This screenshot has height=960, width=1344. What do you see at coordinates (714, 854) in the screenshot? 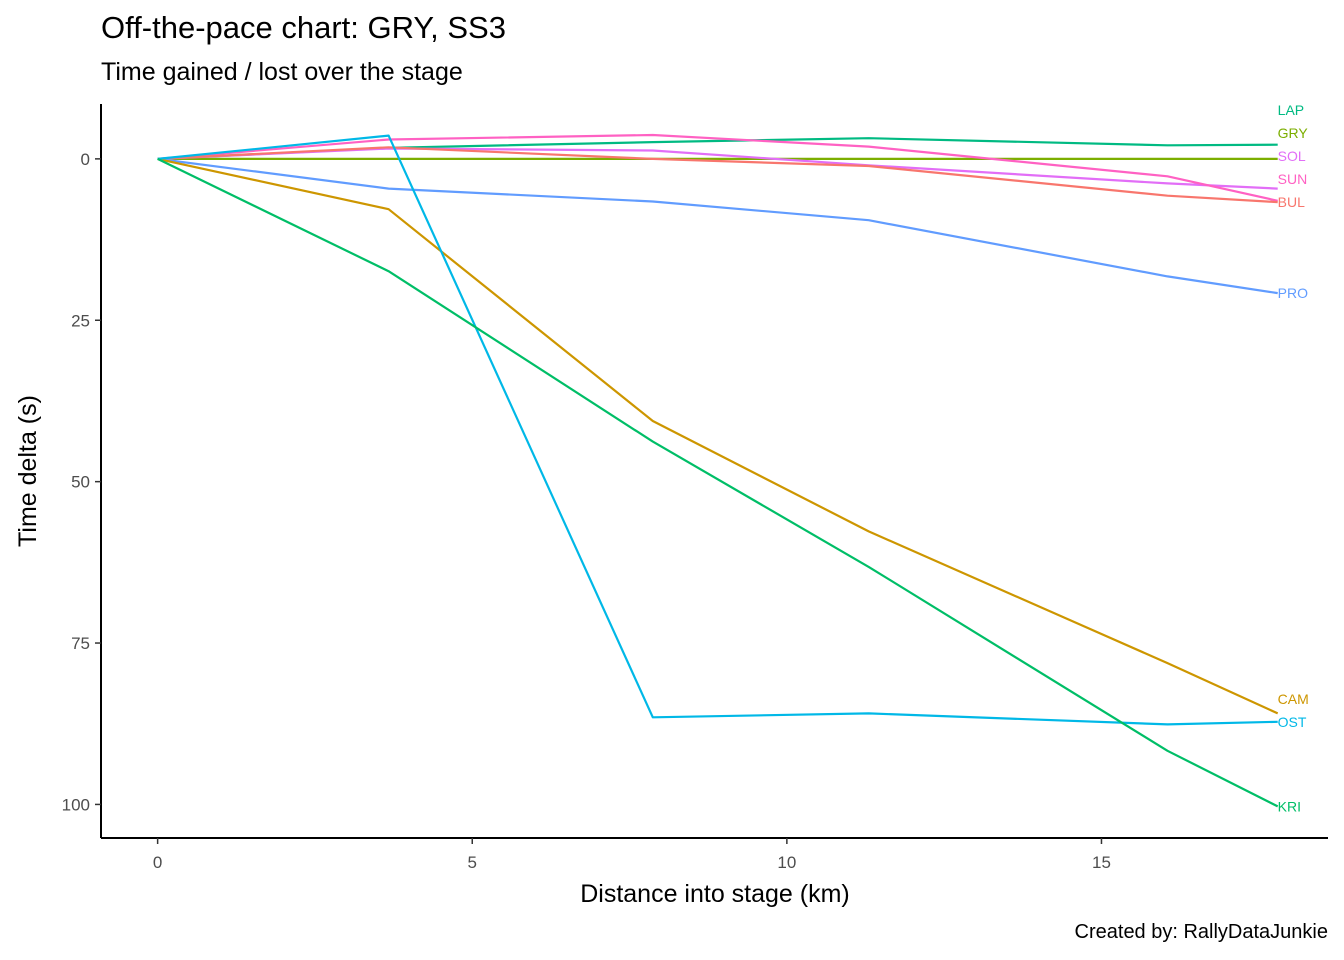
I see `x-axis: 0 5 10 15` at bounding box center [714, 854].